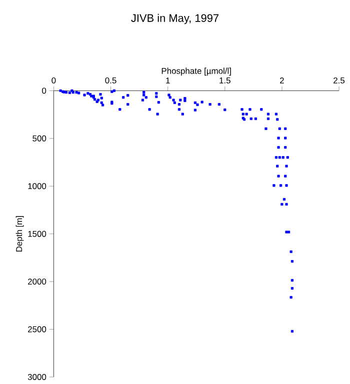 Image resolution: width=350 pixels, height=384 pixels. What do you see at coordinates (168, 81) in the screenshot?
I see `x-tick-label: 1` at bounding box center [168, 81].